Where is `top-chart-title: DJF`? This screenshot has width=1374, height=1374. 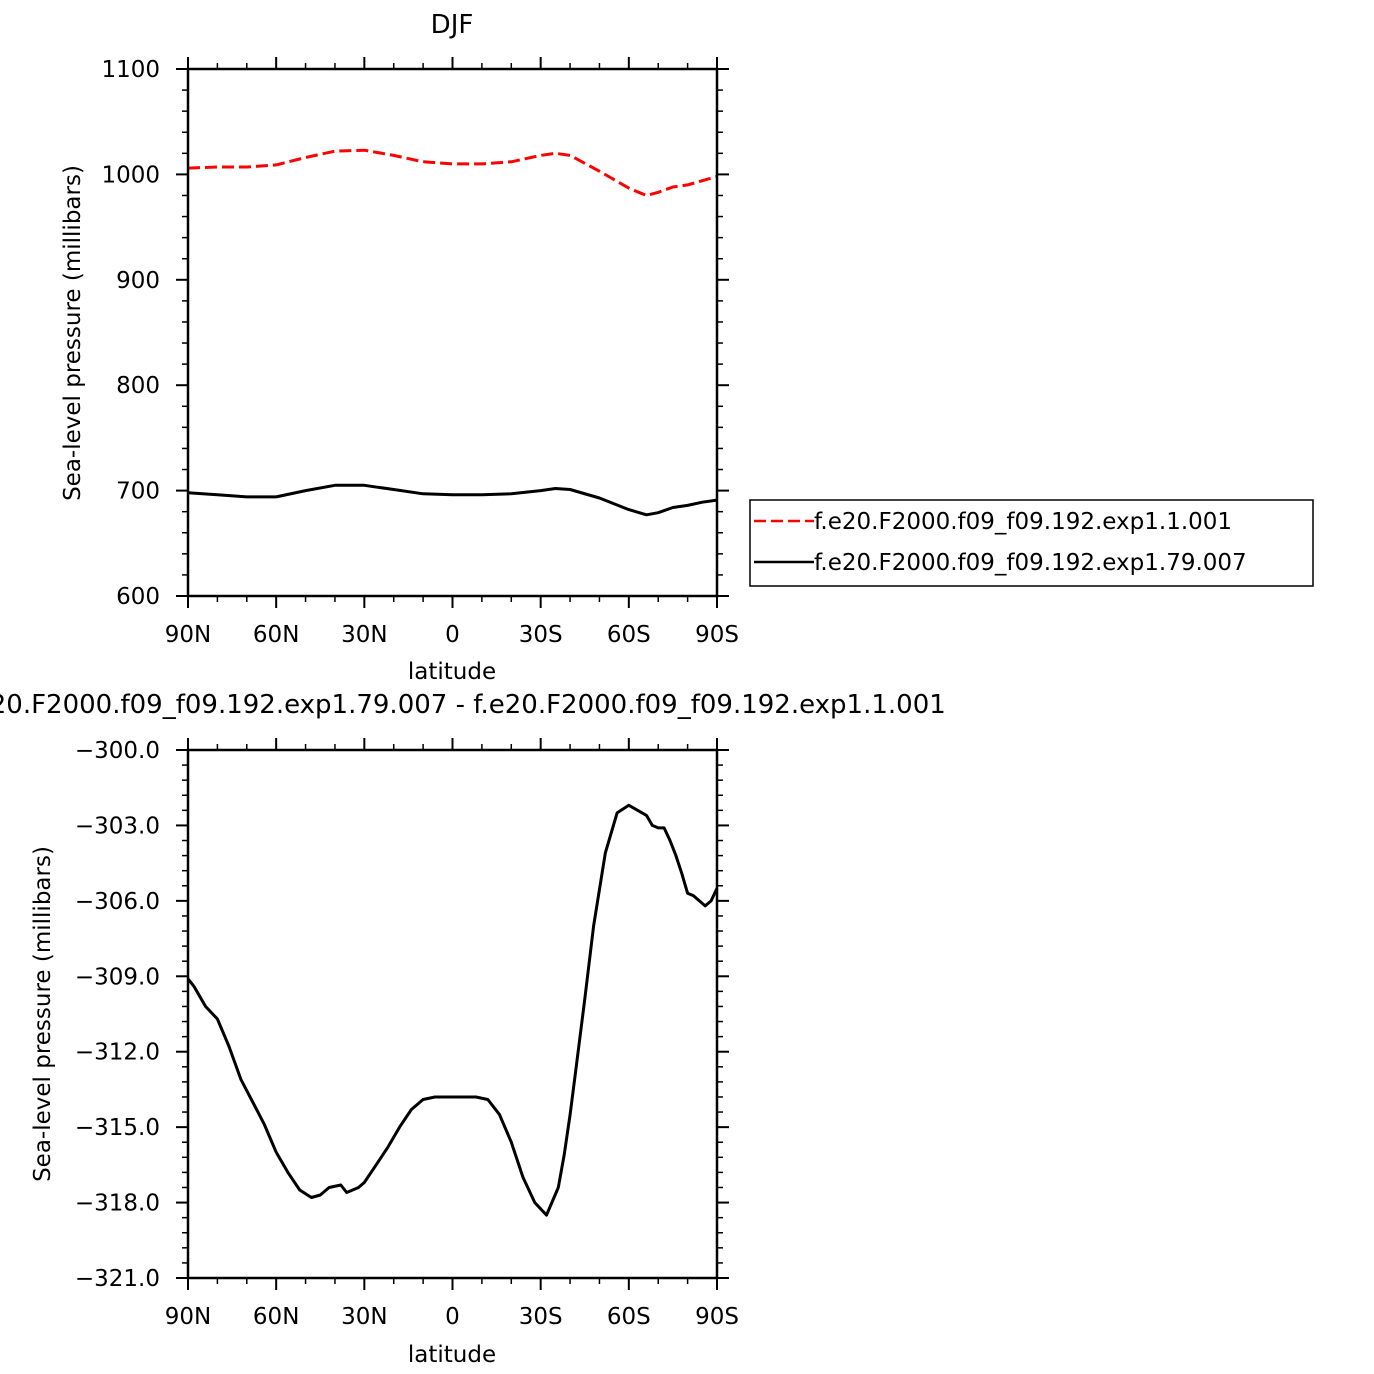 top-chart-title: DJF is located at coordinates (452, 25).